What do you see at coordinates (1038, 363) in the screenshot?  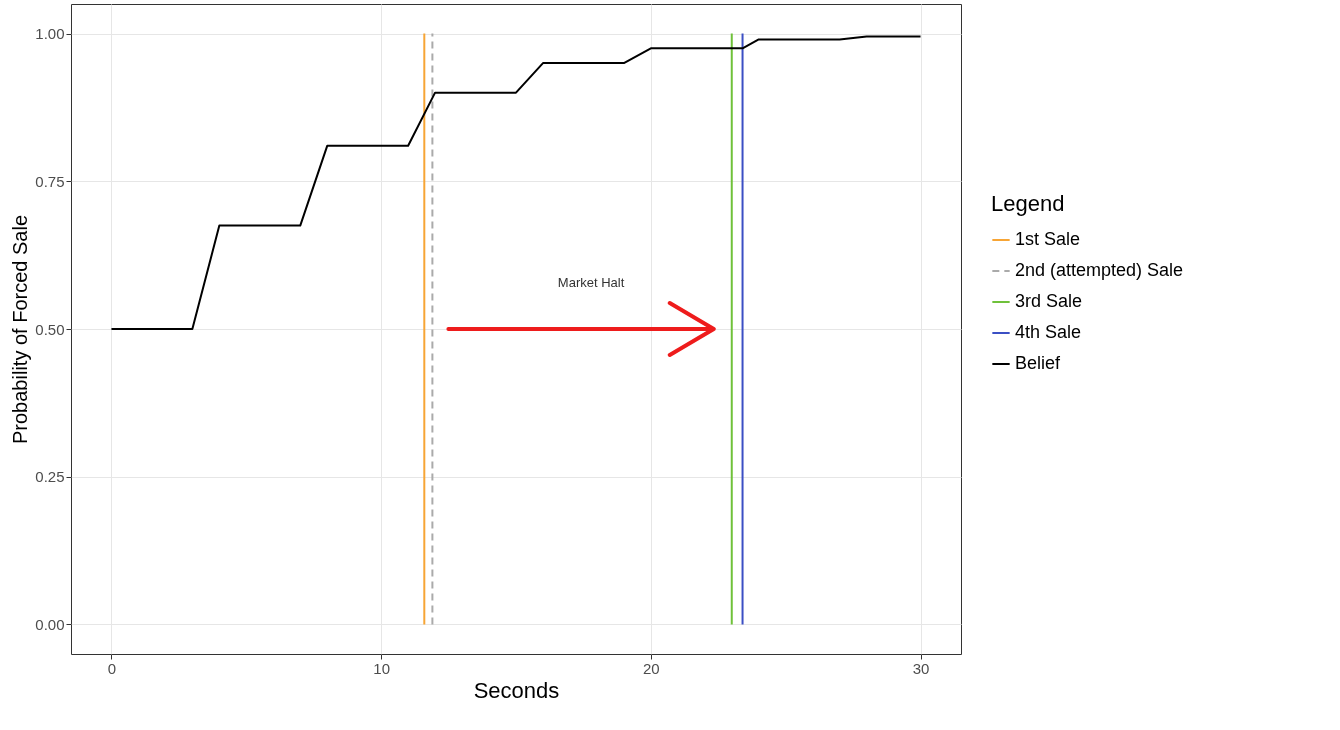 I see `legend-label: Belief` at bounding box center [1038, 363].